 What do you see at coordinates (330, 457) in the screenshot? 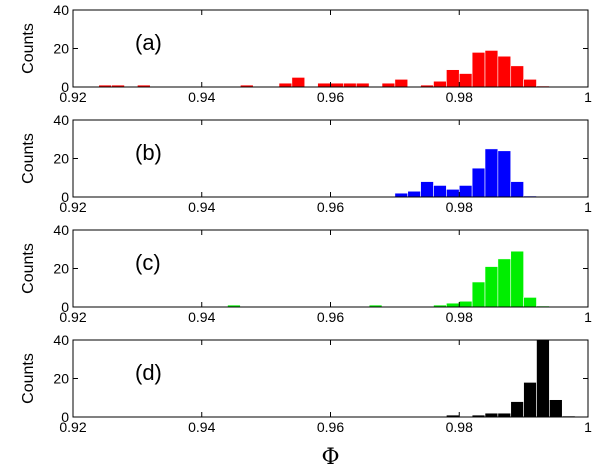
I see `x-axis-label: Φ` at bounding box center [330, 457].